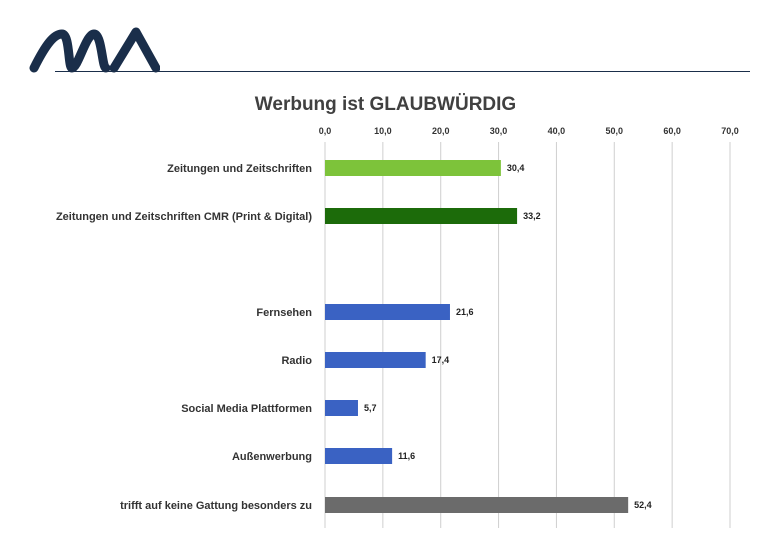 This screenshot has height=544, width=771. I want to click on x-tick-label: 0,0, so click(325, 131).